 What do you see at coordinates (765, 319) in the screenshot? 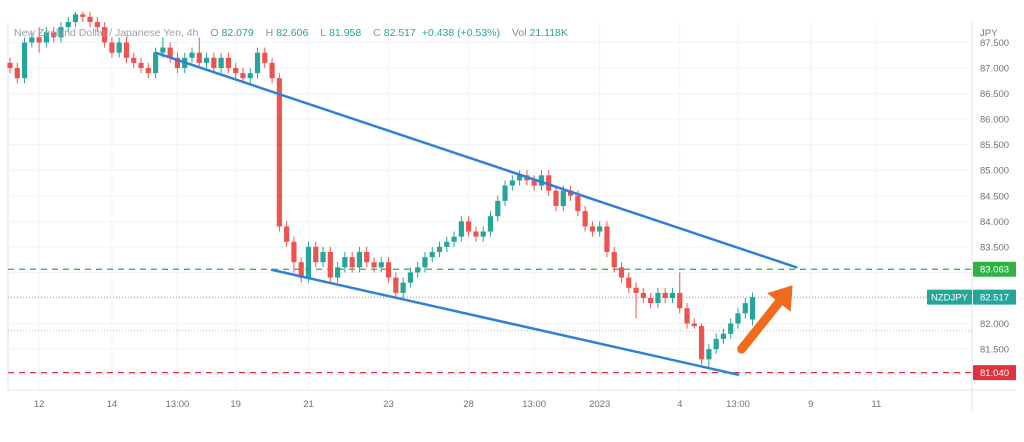
I see `arrow-up-icon` at bounding box center [765, 319].